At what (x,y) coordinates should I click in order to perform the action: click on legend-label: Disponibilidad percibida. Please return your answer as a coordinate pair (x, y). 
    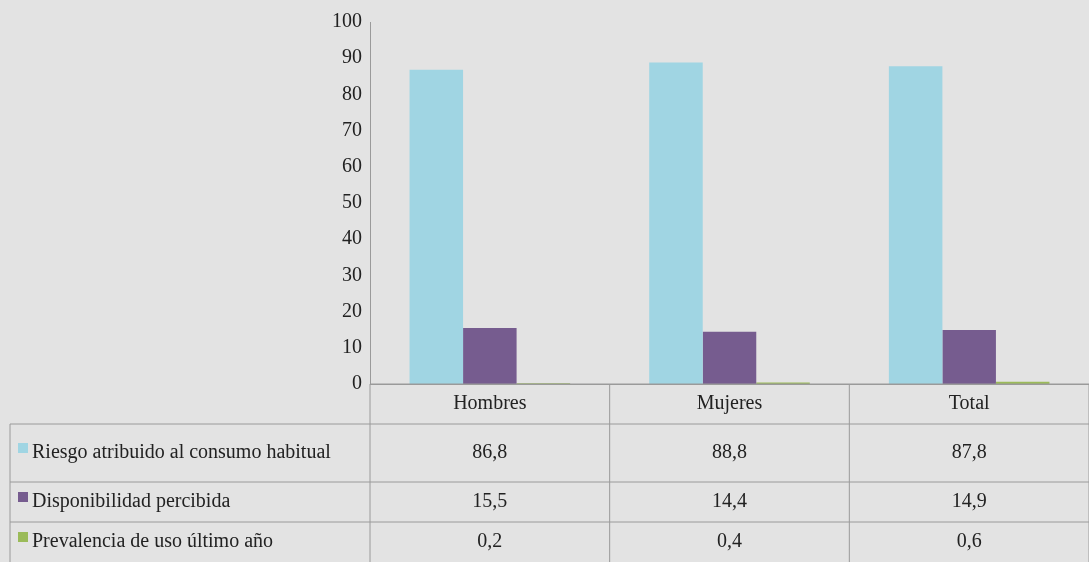
    Looking at the image, I should click on (131, 501).